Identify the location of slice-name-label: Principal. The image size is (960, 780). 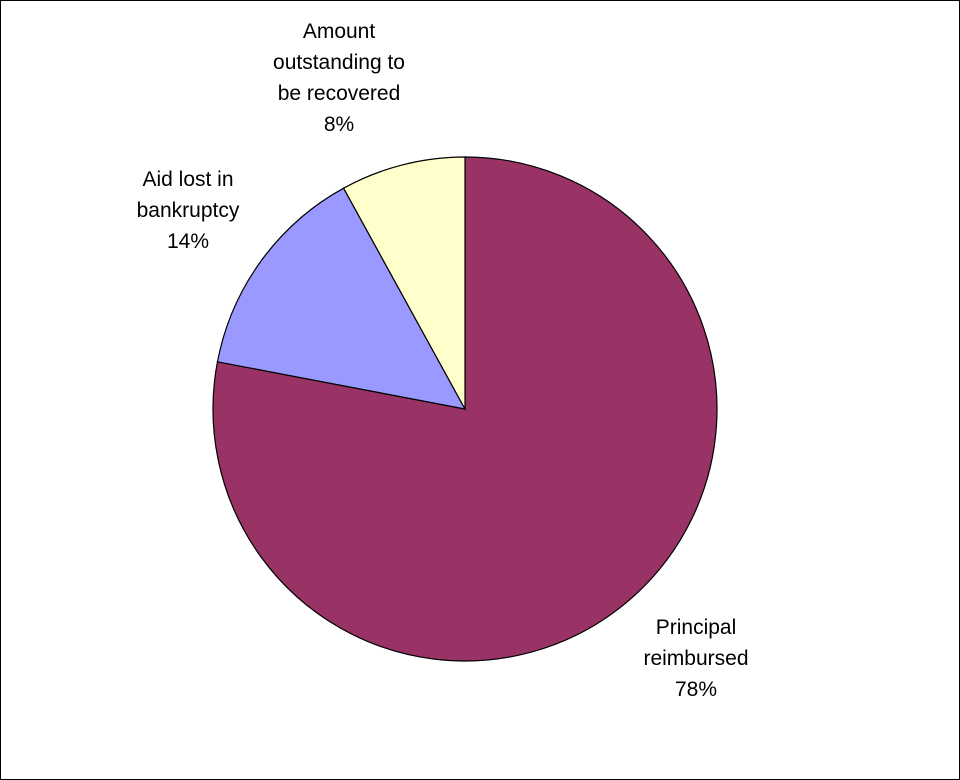
(696, 627).